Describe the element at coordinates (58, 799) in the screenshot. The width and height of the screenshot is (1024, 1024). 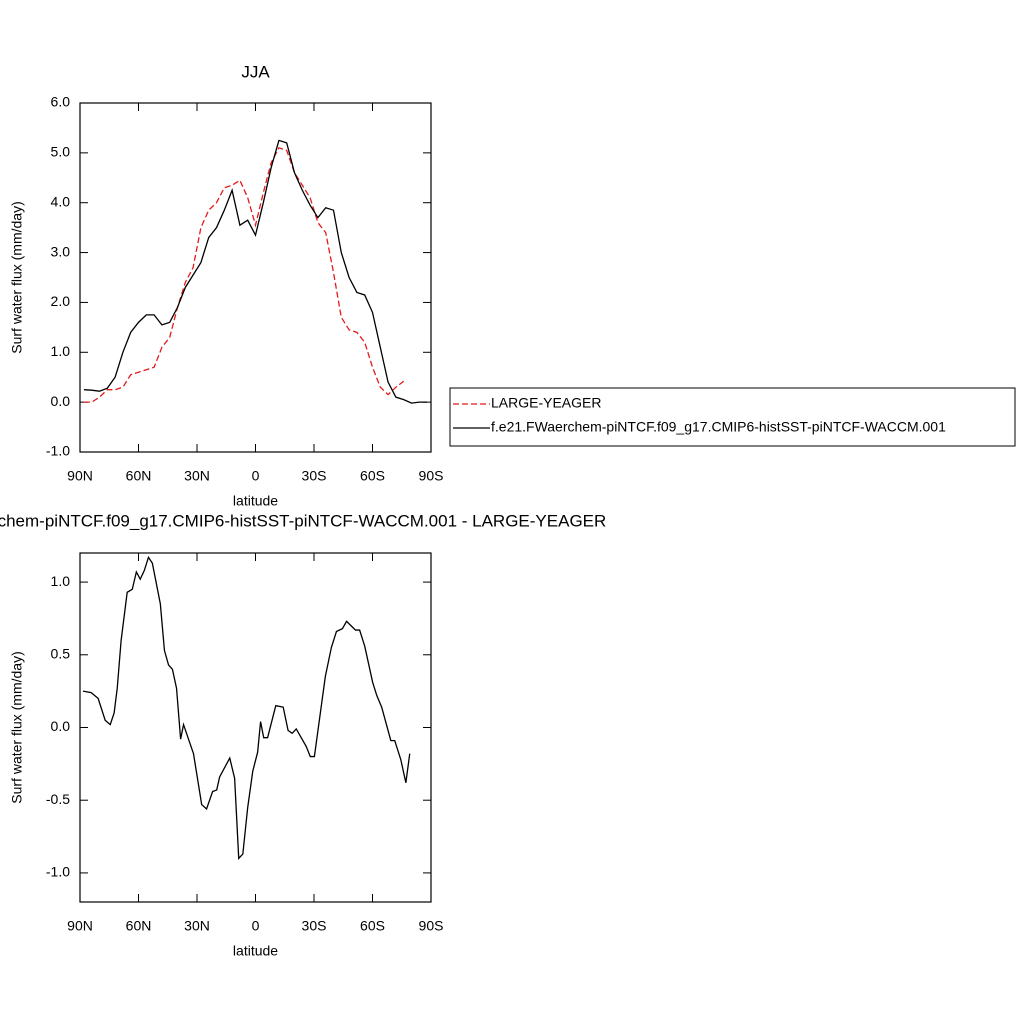
I see `y-tick-label: -0.5` at that location.